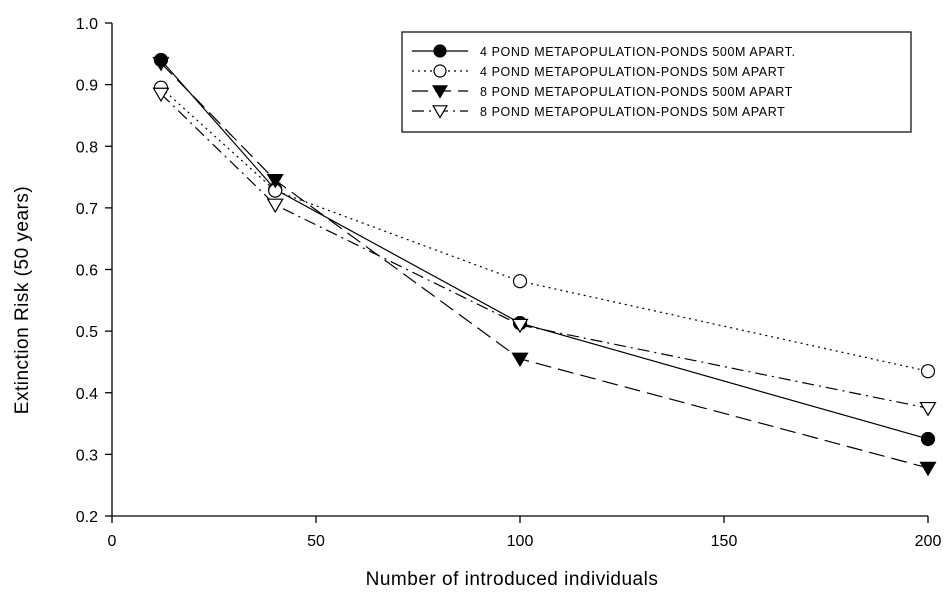 This screenshot has width=947, height=594. What do you see at coordinates (87, 86) in the screenshot?
I see `y-tick-label: 0.9` at bounding box center [87, 86].